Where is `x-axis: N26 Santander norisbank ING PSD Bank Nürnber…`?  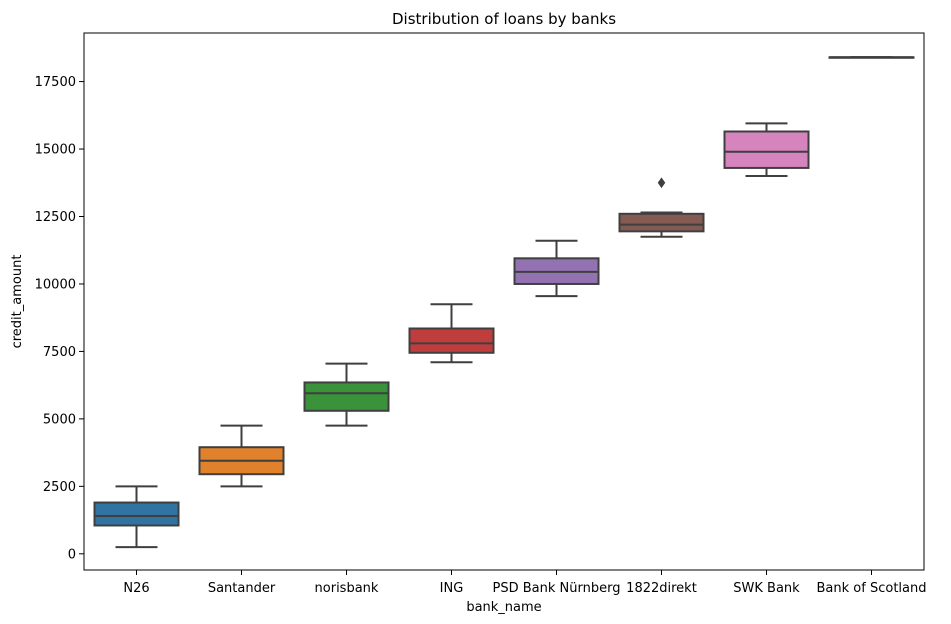
x-axis: N26 Santander norisbank ING PSD Bank Nürnber… is located at coordinates (524, 583).